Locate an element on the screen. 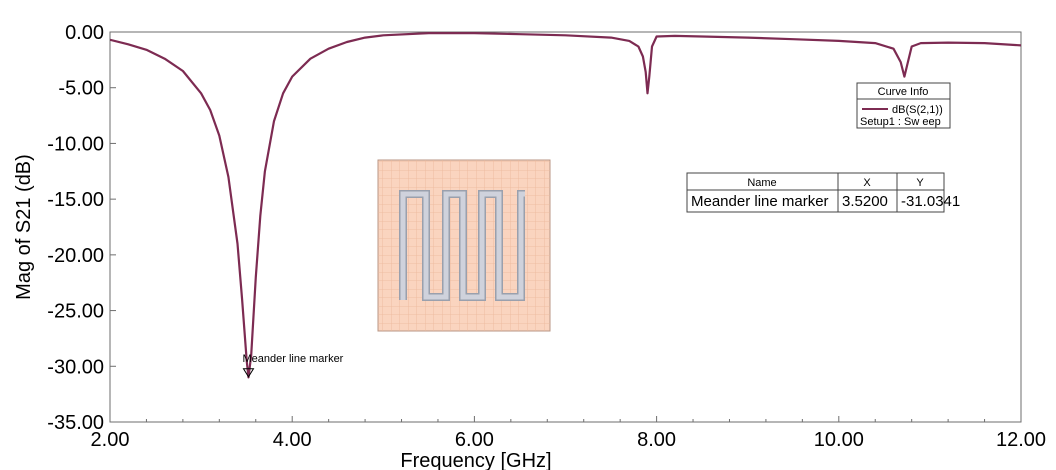 This screenshot has height=470, width=1056. x-tick-label: 6.00 is located at coordinates (474, 440).